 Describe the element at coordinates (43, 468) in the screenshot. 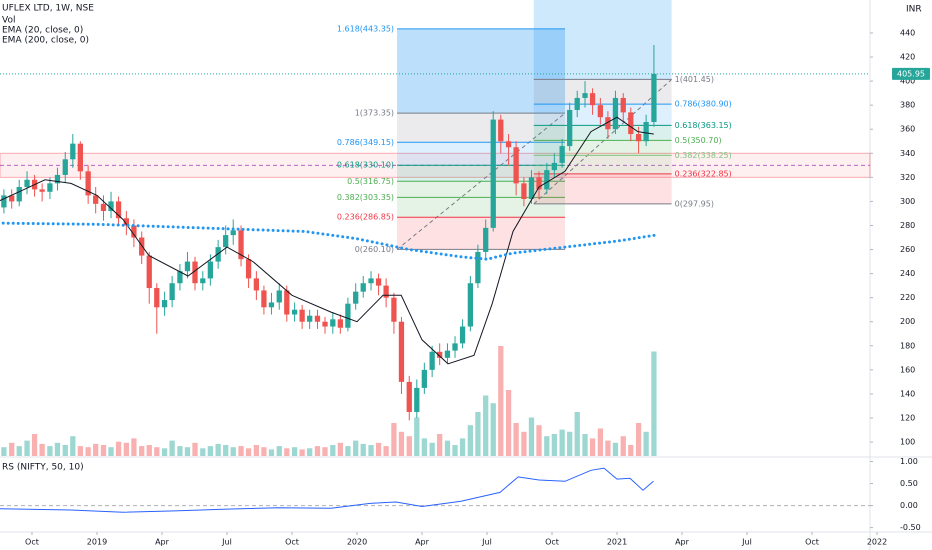

I see `indicator-title: RS (NIFTY, 50, 10)` at that location.